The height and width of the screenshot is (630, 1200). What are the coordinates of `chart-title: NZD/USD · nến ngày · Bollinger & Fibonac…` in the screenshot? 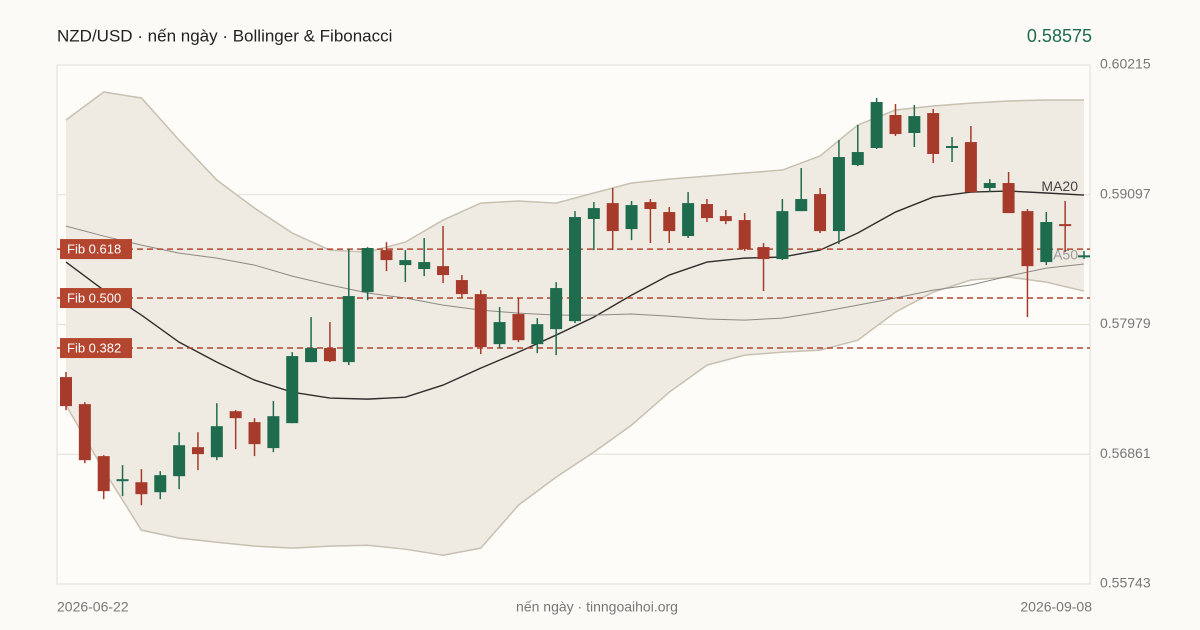 It's located at (224, 35).